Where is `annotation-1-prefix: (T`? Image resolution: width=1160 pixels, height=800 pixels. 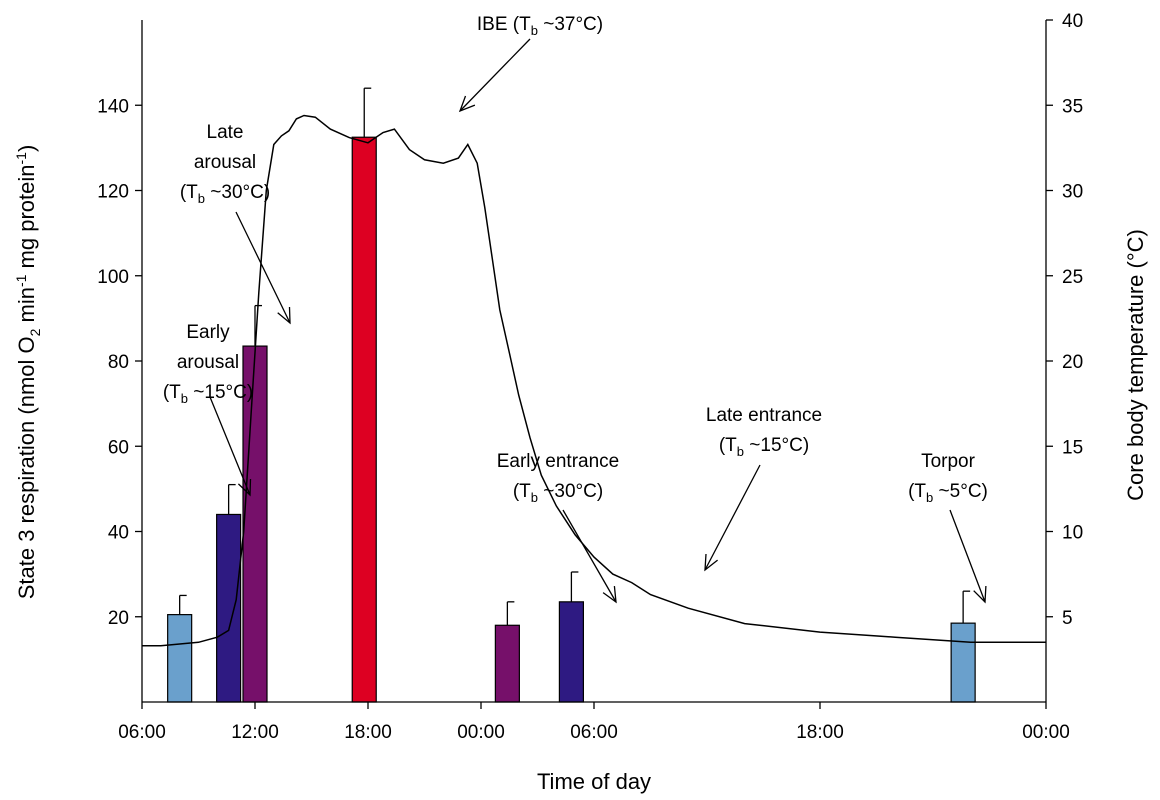
annotation-1-prefix: (T is located at coordinates (189, 192).